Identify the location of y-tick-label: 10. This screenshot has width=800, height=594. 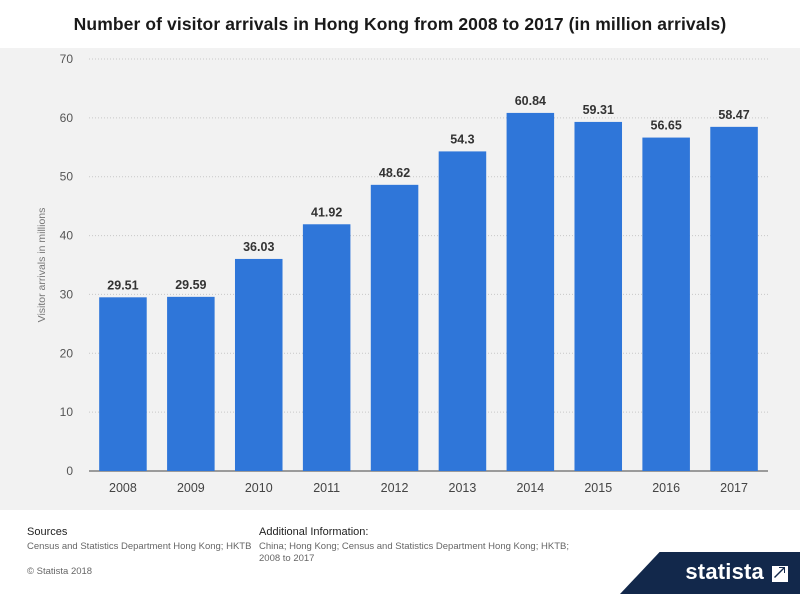
(67, 412).